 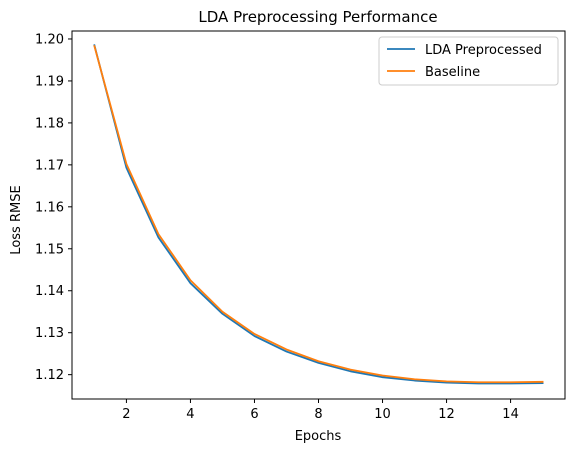 I want to click on y-tick-label: 1.14, so click(x=49, y=291).